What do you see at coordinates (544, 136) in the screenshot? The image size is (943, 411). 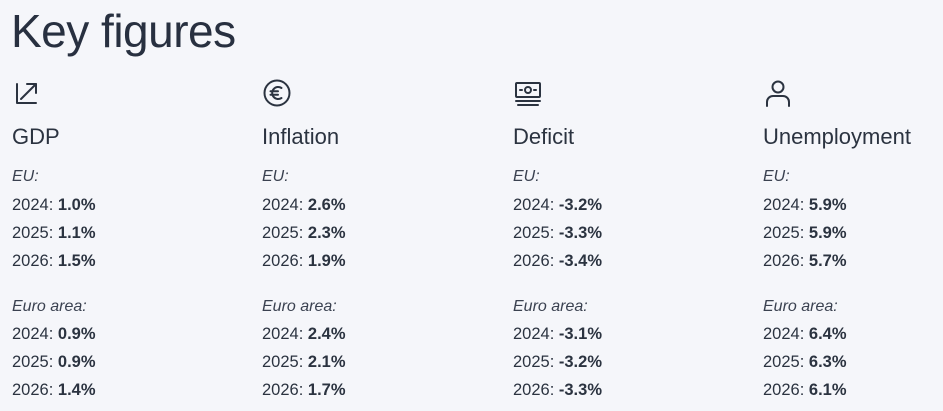 I see `figure-label: Deficit` at bounding box center [544, 136].